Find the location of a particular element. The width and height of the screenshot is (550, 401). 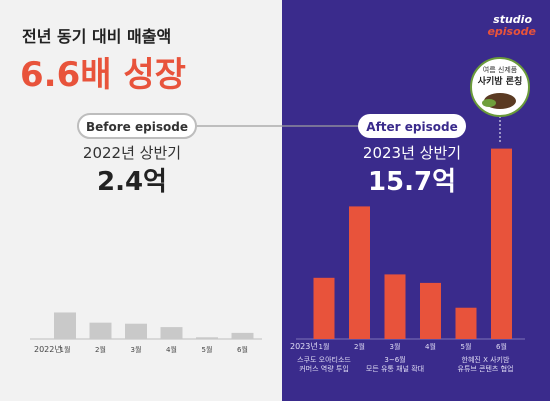

tick-2022-6: 6월 is located at coordinates (242, 349).